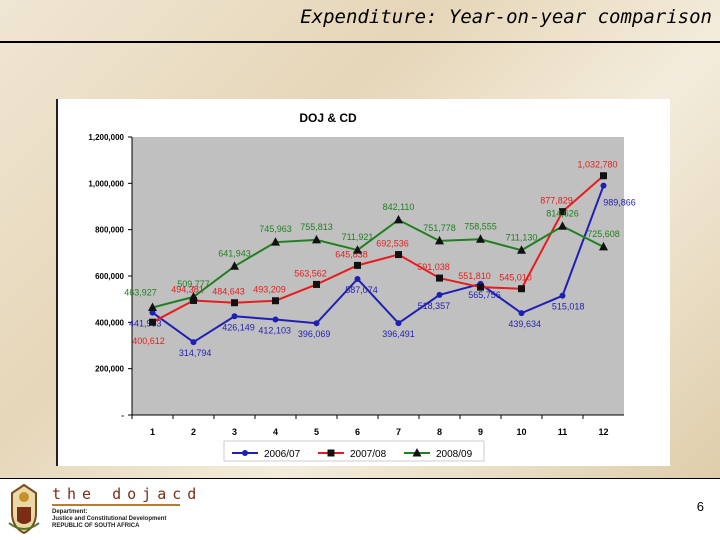  I want to click on chart-title: DOJ & CD, so click(328, 118).